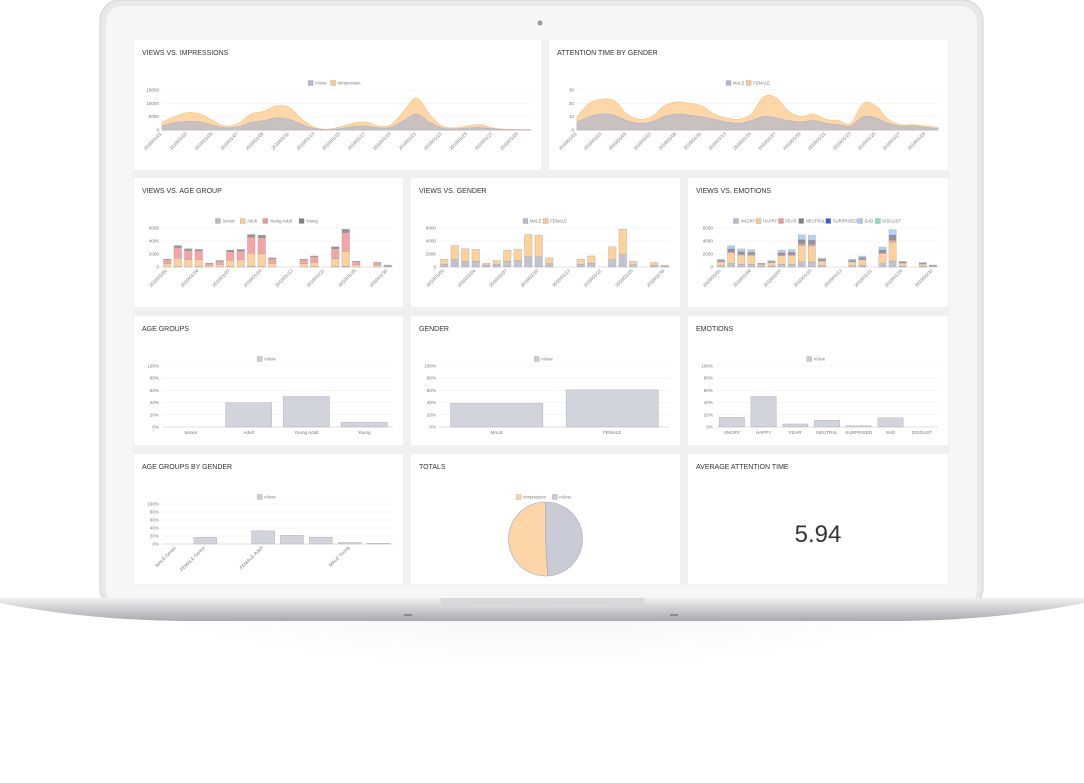 The image size is (1084, 783). What do you see at coordinates (612, 432) in the screenshot?
I see `x-tick-label: FEMALE` at bounding box center [612, 432].